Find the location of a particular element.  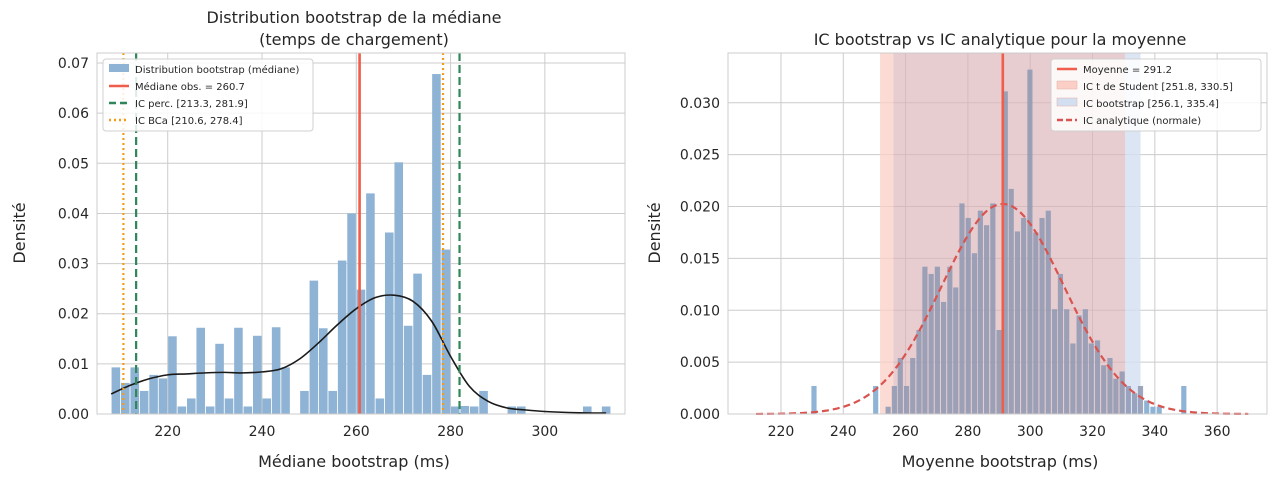

y-tick-label: 0.04 is located at coordinates (73, 214).